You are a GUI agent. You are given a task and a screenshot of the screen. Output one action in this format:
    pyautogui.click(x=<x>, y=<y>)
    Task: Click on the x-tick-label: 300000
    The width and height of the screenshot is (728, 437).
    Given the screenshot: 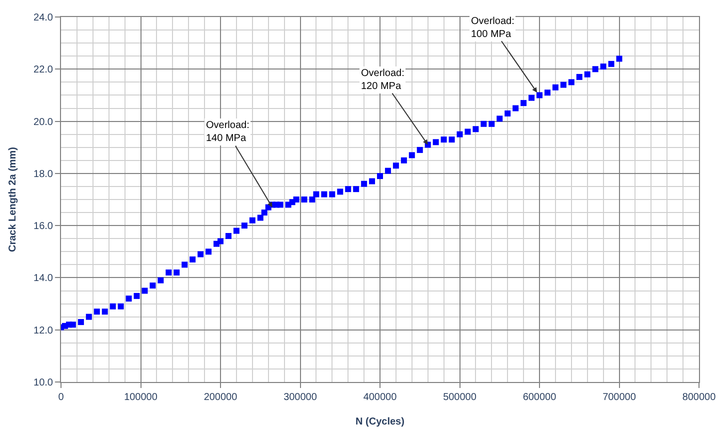 What is the action you would take?
    pyautogui.click(x=301, y=397)
    